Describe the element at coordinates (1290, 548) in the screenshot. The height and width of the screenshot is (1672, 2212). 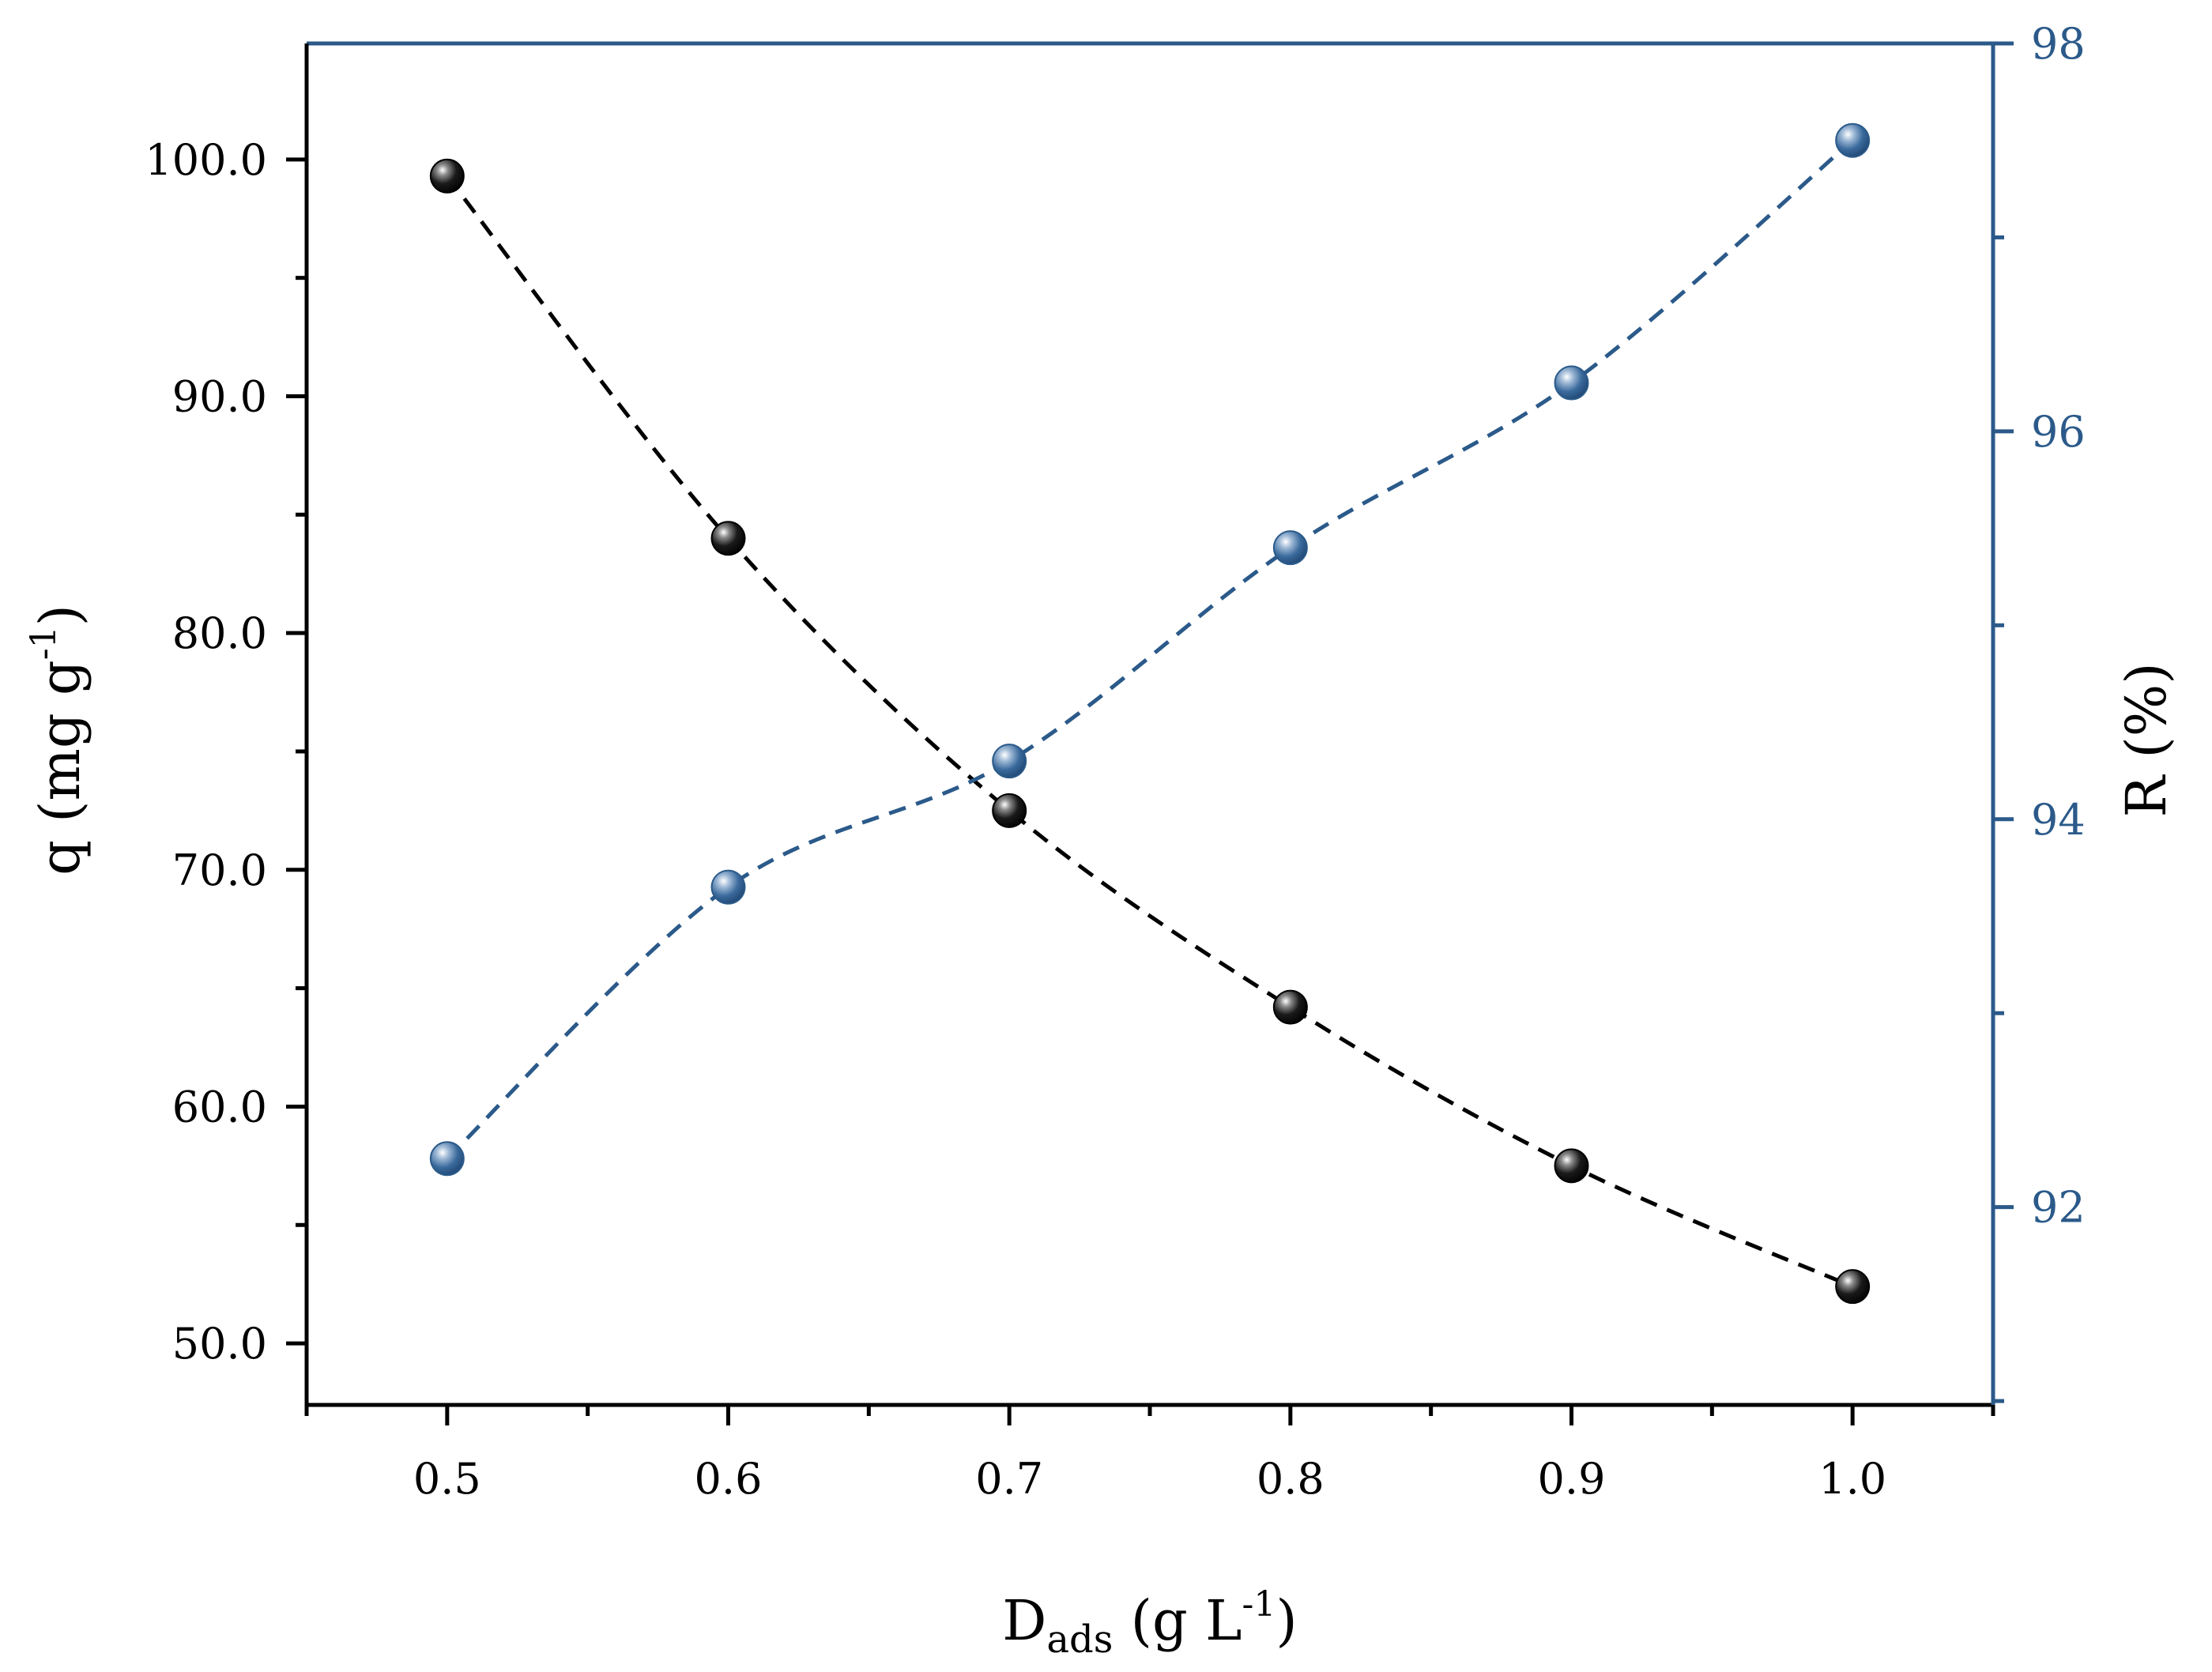
I see `point-R-0.8` at that location.